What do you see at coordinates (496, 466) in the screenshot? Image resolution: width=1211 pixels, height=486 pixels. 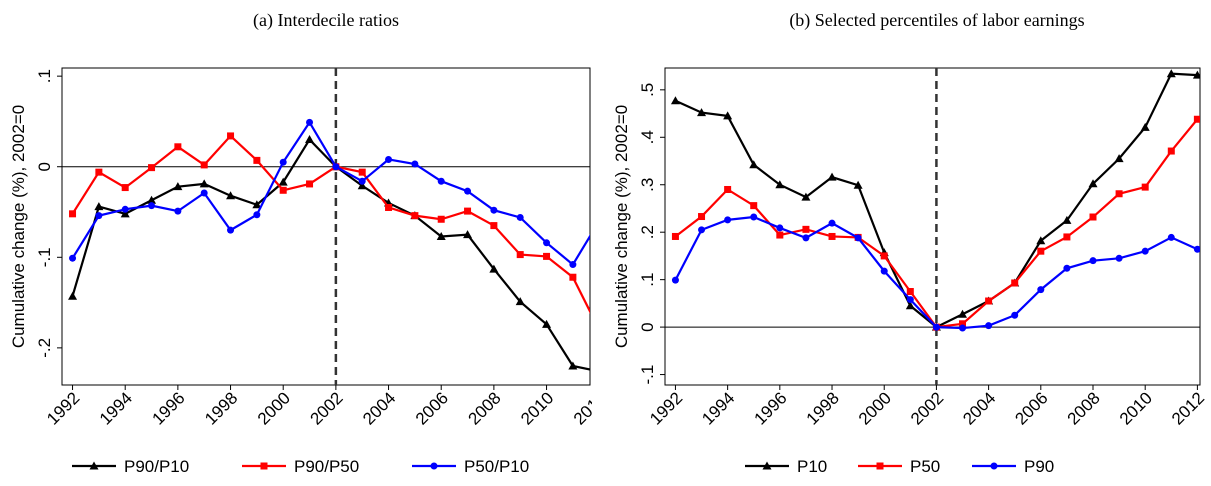 I see `legend-label: P50/P10` at bounding box center [496, 466].